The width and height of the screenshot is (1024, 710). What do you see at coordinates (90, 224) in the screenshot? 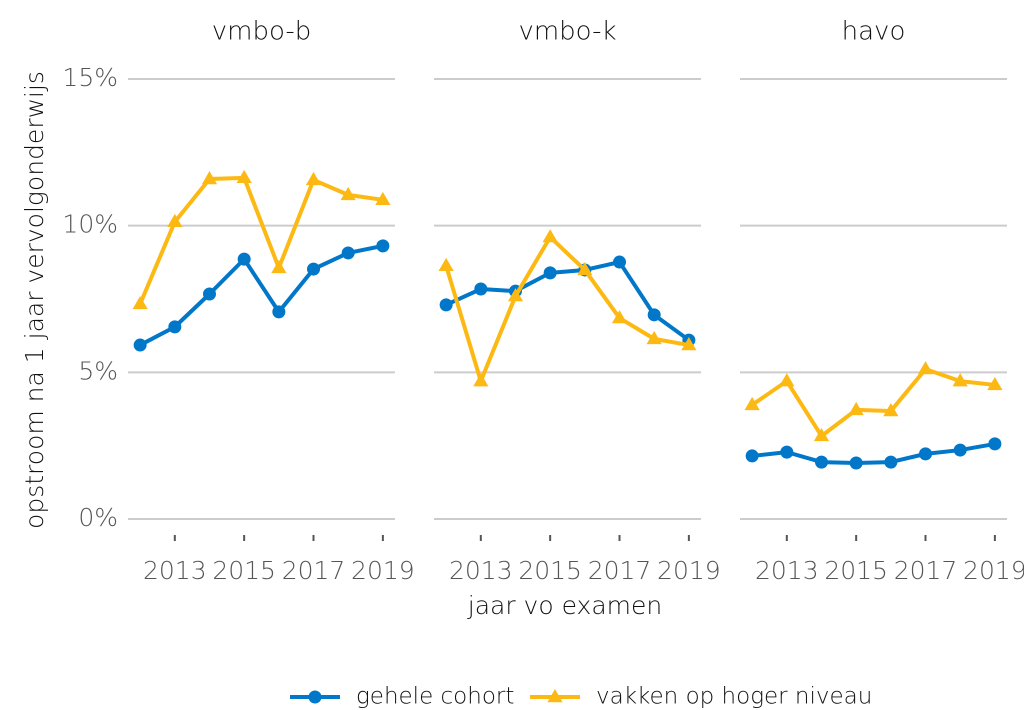
I see `y-tick-label: 10%` at bounding box center [90, 224].